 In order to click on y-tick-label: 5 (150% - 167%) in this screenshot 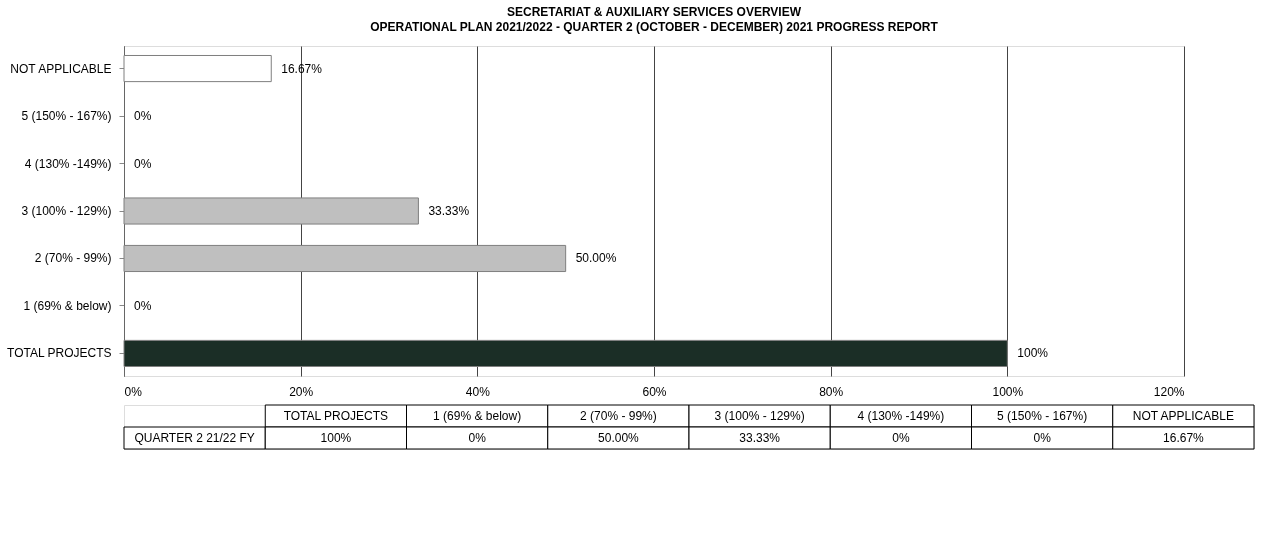, I will do `click(66, 116)`.